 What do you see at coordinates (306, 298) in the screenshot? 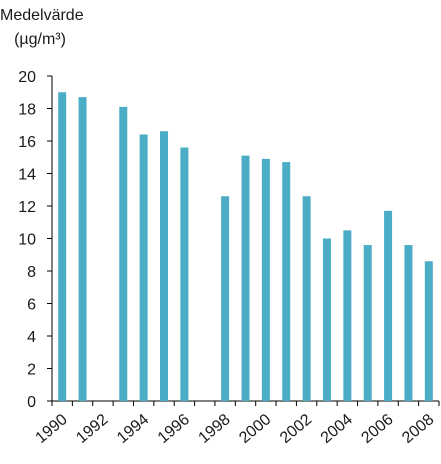
I see `bar-2002` at bounding box center [306, 298].